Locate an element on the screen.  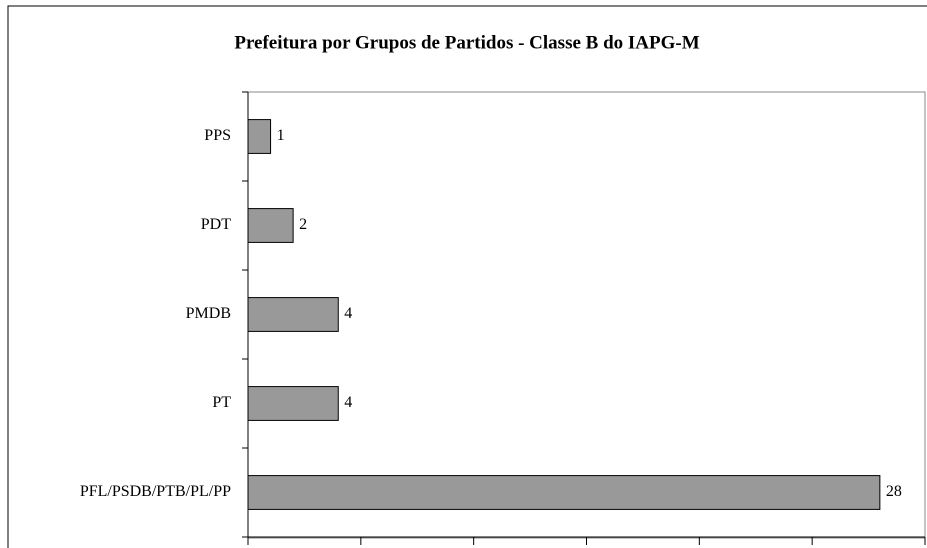
y-tick-label: PT is located at coordinates (221, 402).